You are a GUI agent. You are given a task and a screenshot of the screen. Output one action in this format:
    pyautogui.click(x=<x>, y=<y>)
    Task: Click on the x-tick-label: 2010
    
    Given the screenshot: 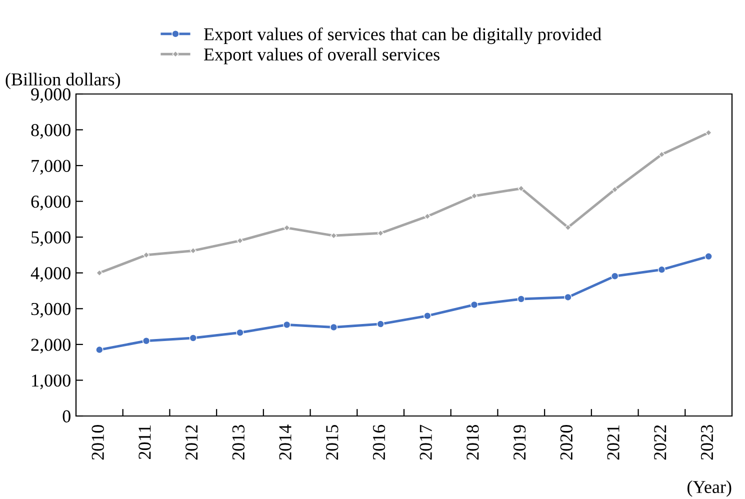 What is the action you would take?
    pyautogui.click(x=98, y=442)
    